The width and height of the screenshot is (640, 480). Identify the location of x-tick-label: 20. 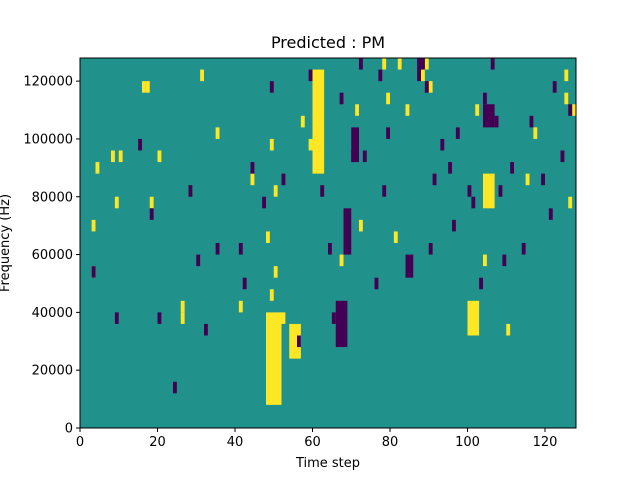
(157, 442).